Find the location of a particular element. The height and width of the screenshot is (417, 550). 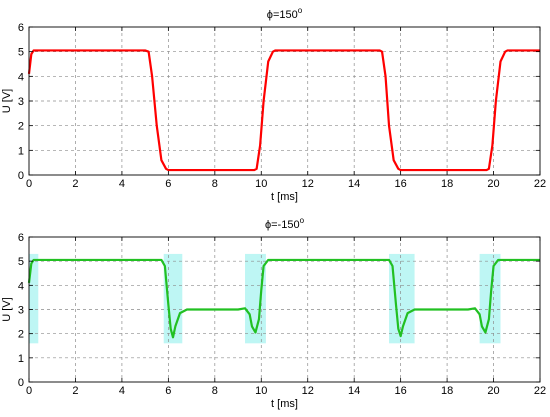

chart-title-bottom: ϕ=-150o is located at coordinates (285, 223).